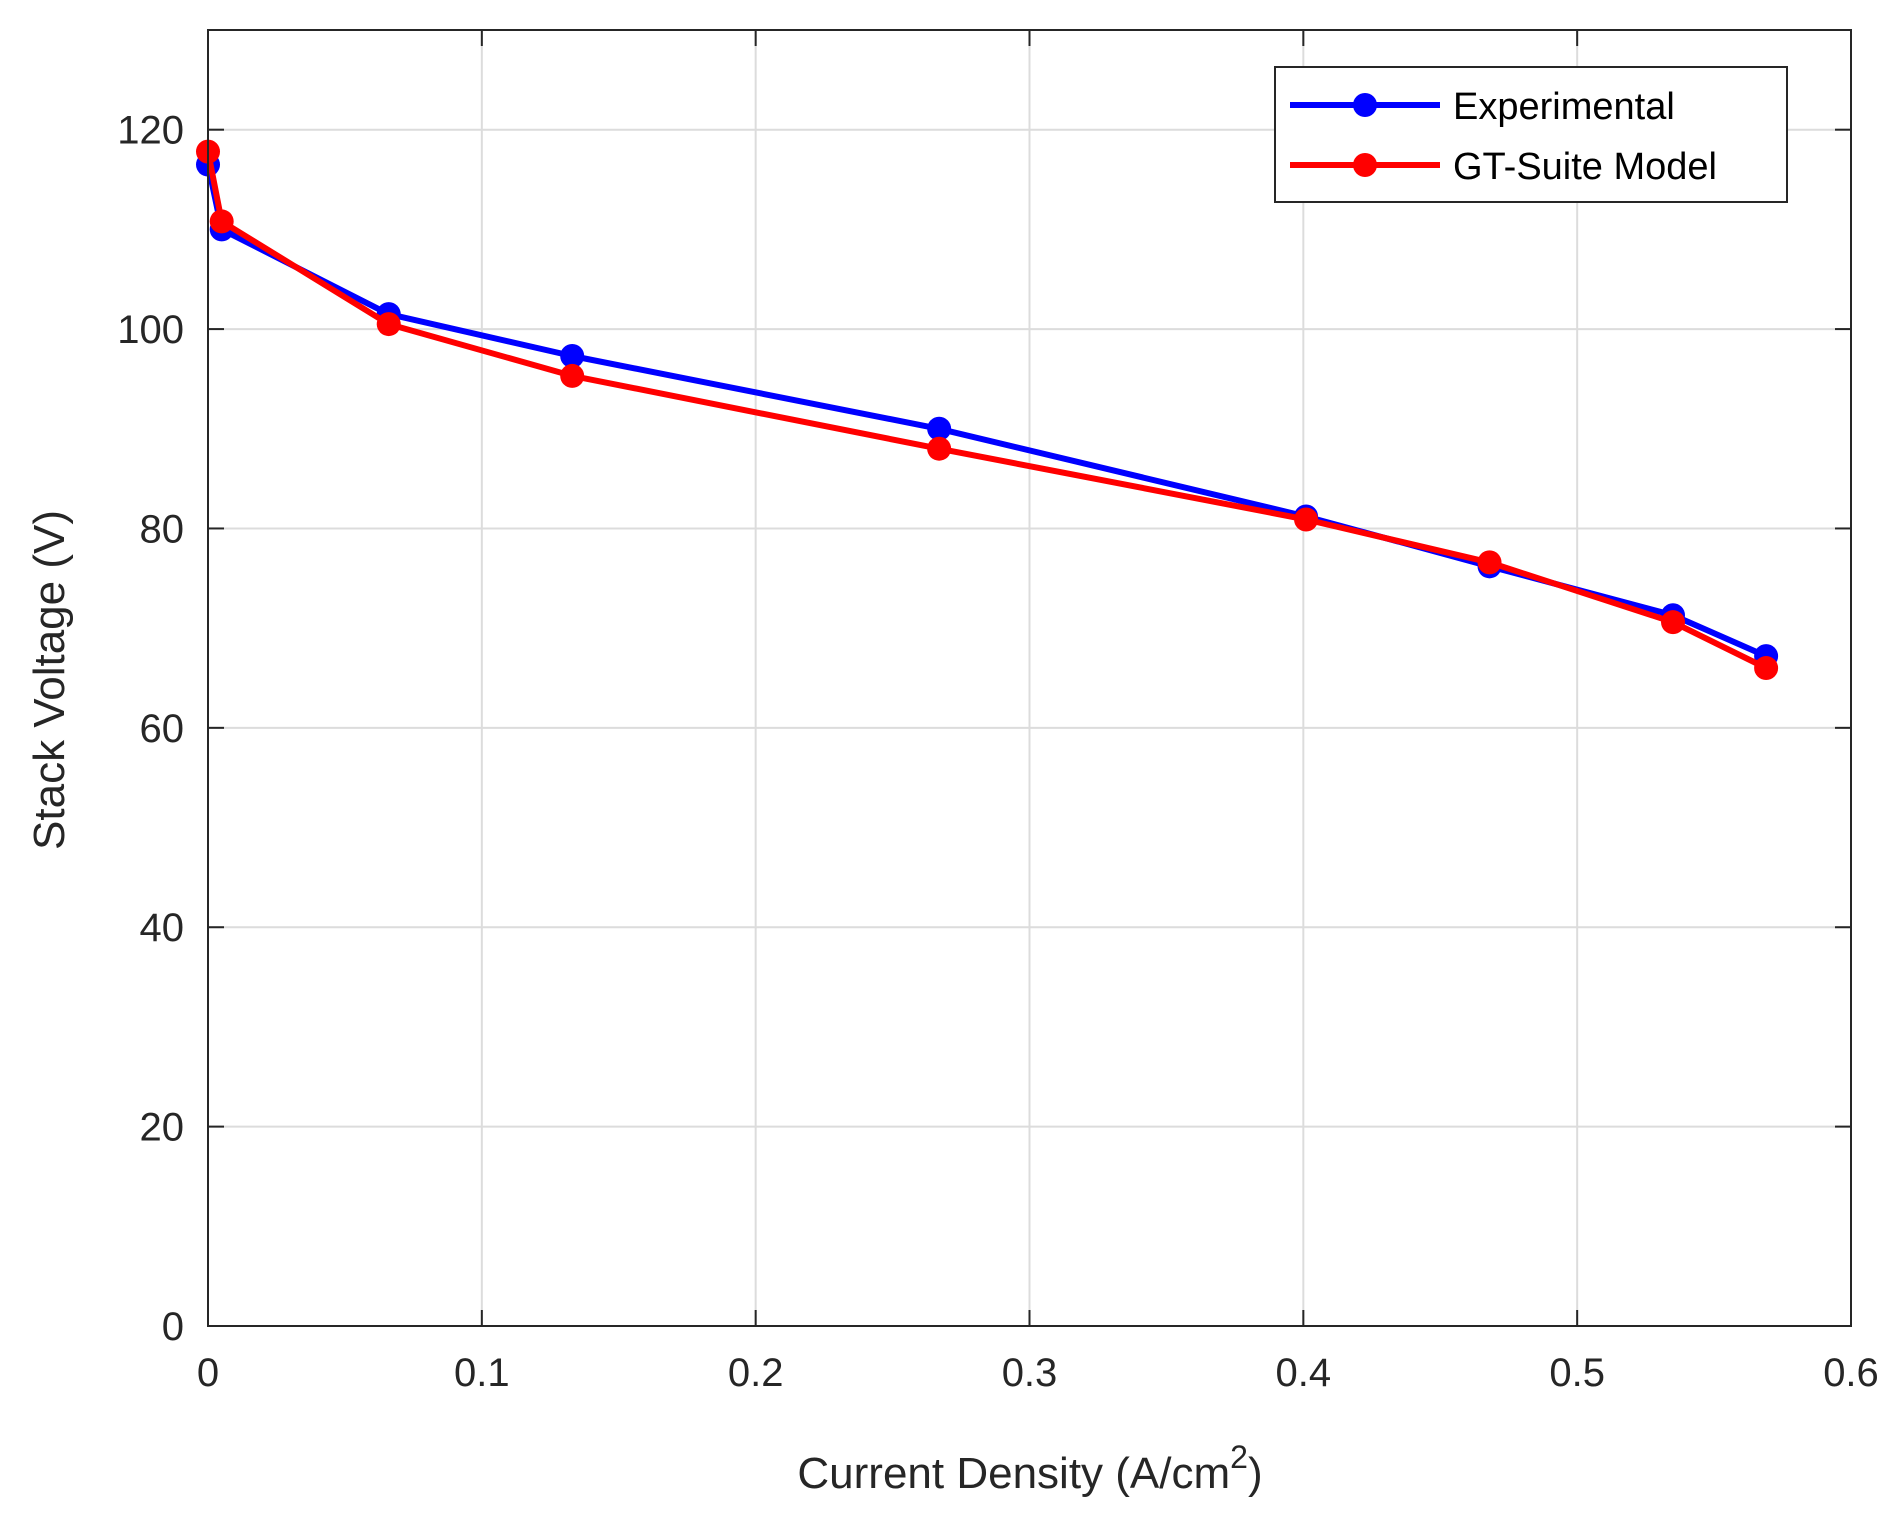 The width and height of the screenshot is (1899, 1525). I want to click on x-tick-label: 0.3, so click(1030, 1373).